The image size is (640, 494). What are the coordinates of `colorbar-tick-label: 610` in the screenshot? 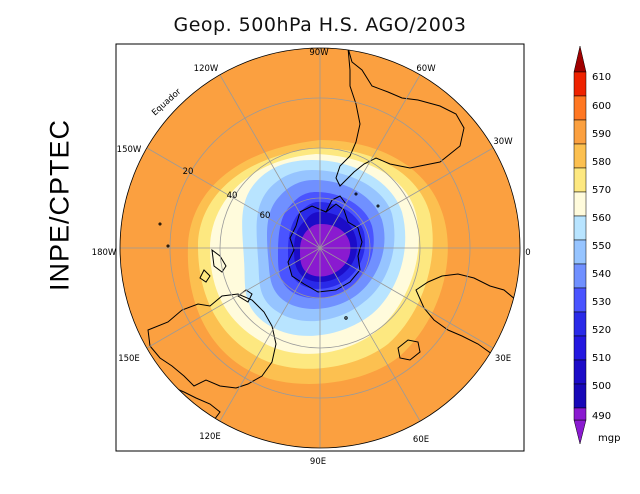 It's located at (601, 77).